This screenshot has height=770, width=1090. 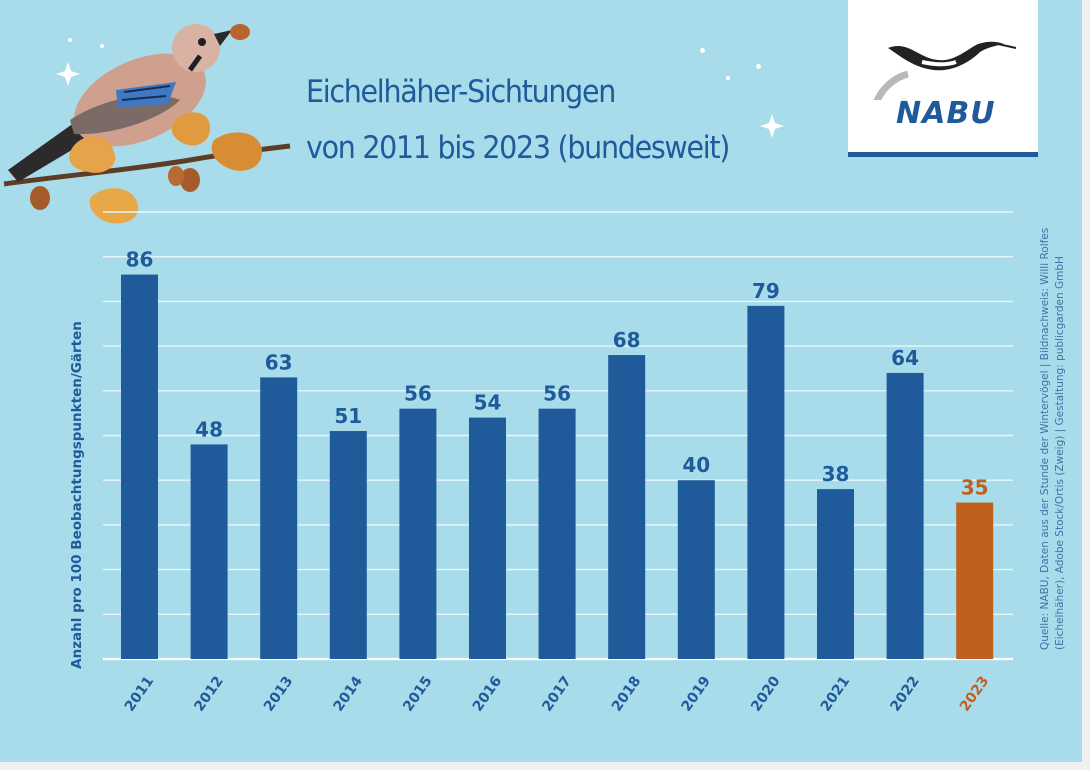 I want to click on stork-icon, so click(x=945, y=70).